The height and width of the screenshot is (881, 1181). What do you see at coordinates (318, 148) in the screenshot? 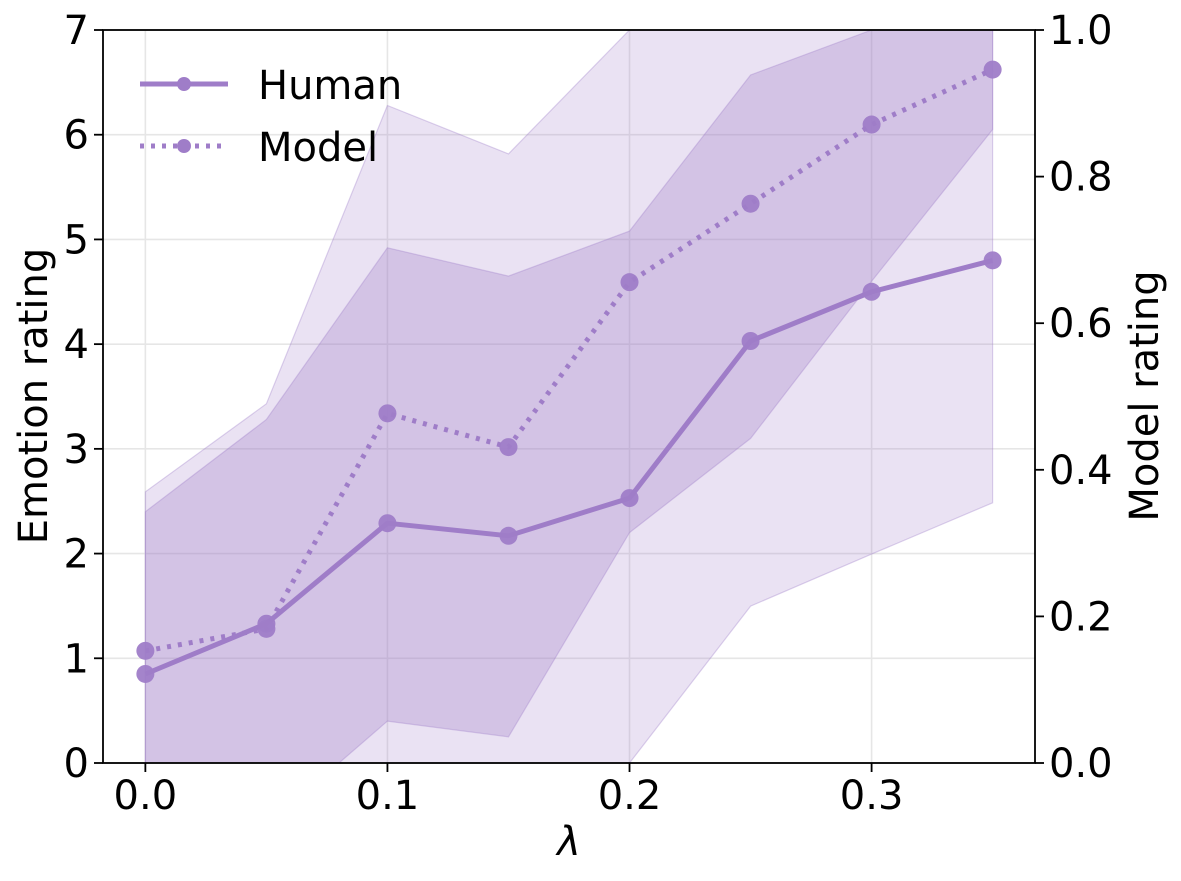
I see `legend-model-label: Model` at bounding box center [318, 148].